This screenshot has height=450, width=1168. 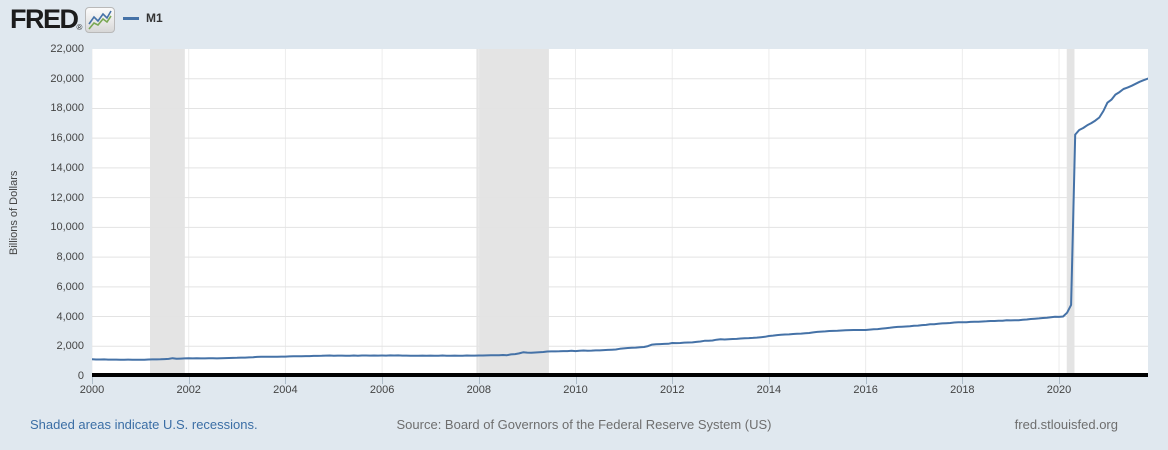 What do you see at coordinates (67, 78) in the screenshot?
I see `y-tick-label: 20,000` at bounding box center [67, 78].